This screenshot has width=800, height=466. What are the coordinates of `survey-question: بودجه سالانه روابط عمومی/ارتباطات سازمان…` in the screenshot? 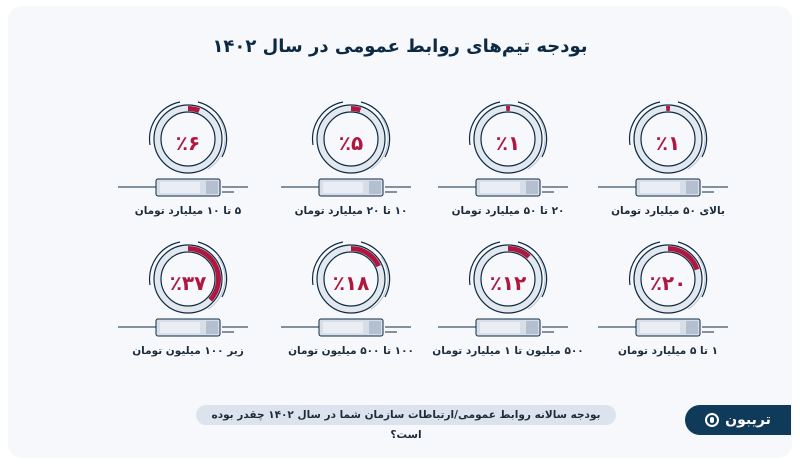 It's located at (406, 423).